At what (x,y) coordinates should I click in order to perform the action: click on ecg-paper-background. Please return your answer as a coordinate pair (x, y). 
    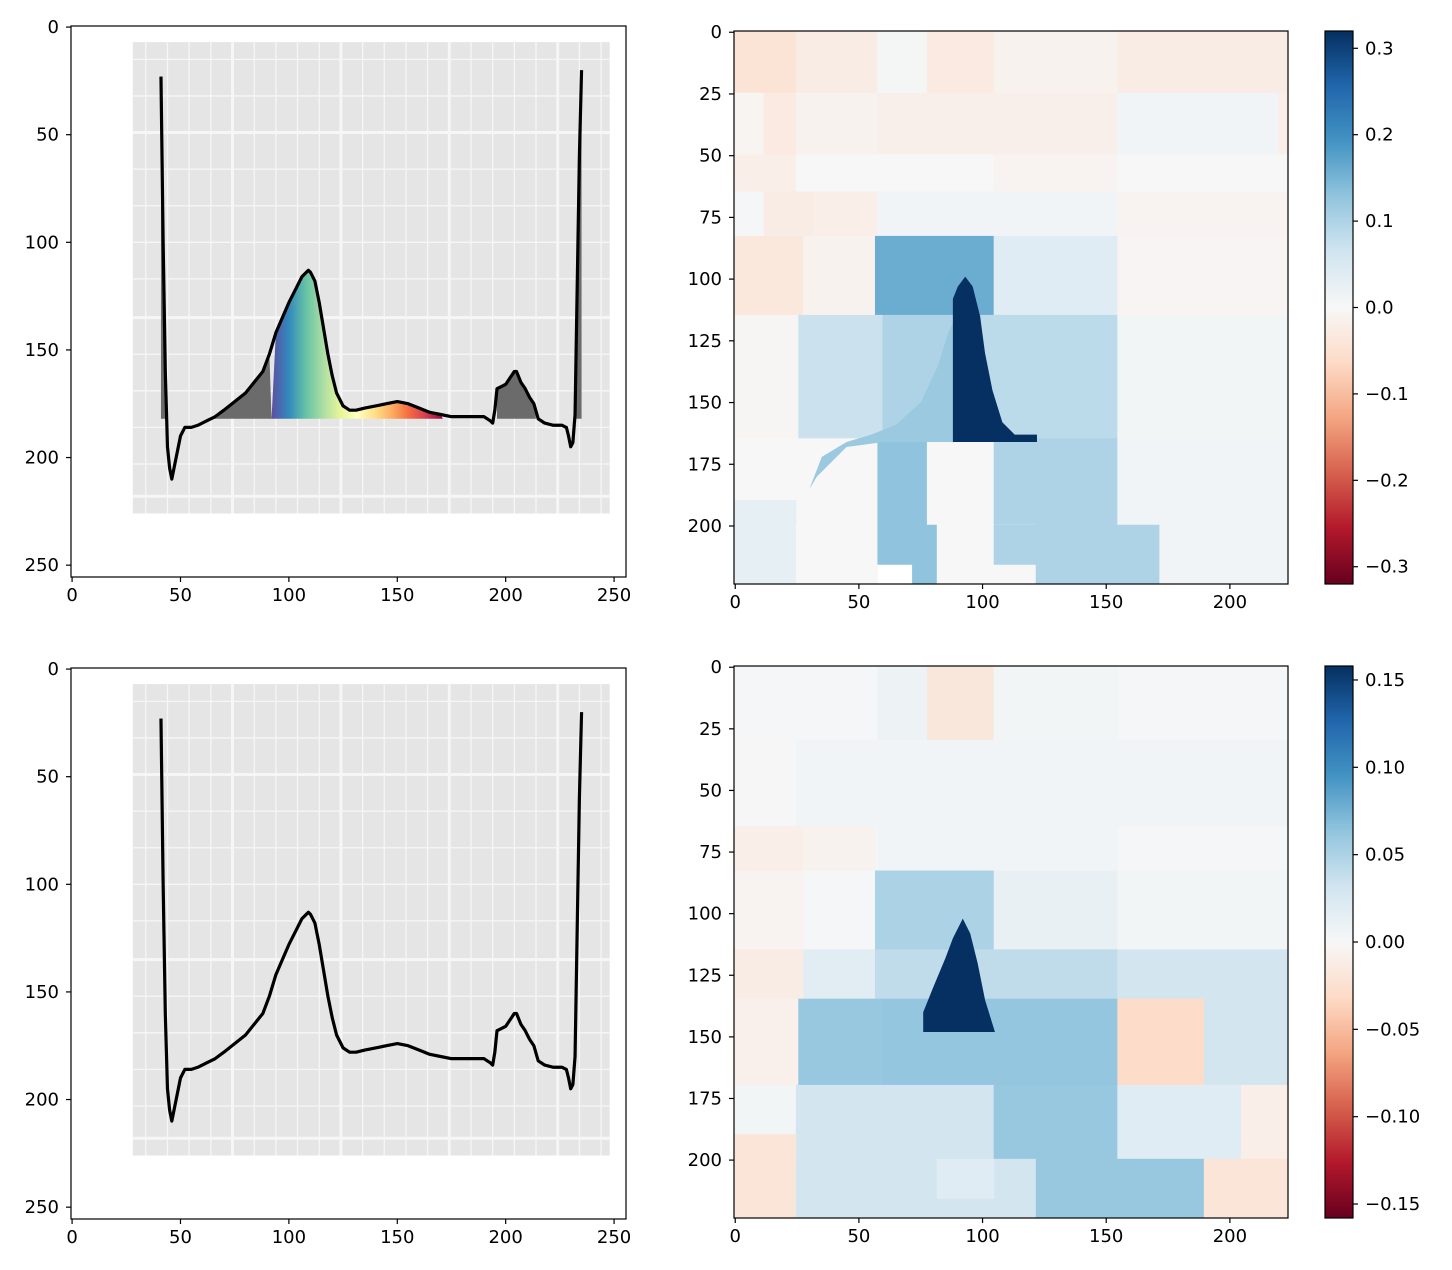
    Looking at the image, I should click on (371, 278).